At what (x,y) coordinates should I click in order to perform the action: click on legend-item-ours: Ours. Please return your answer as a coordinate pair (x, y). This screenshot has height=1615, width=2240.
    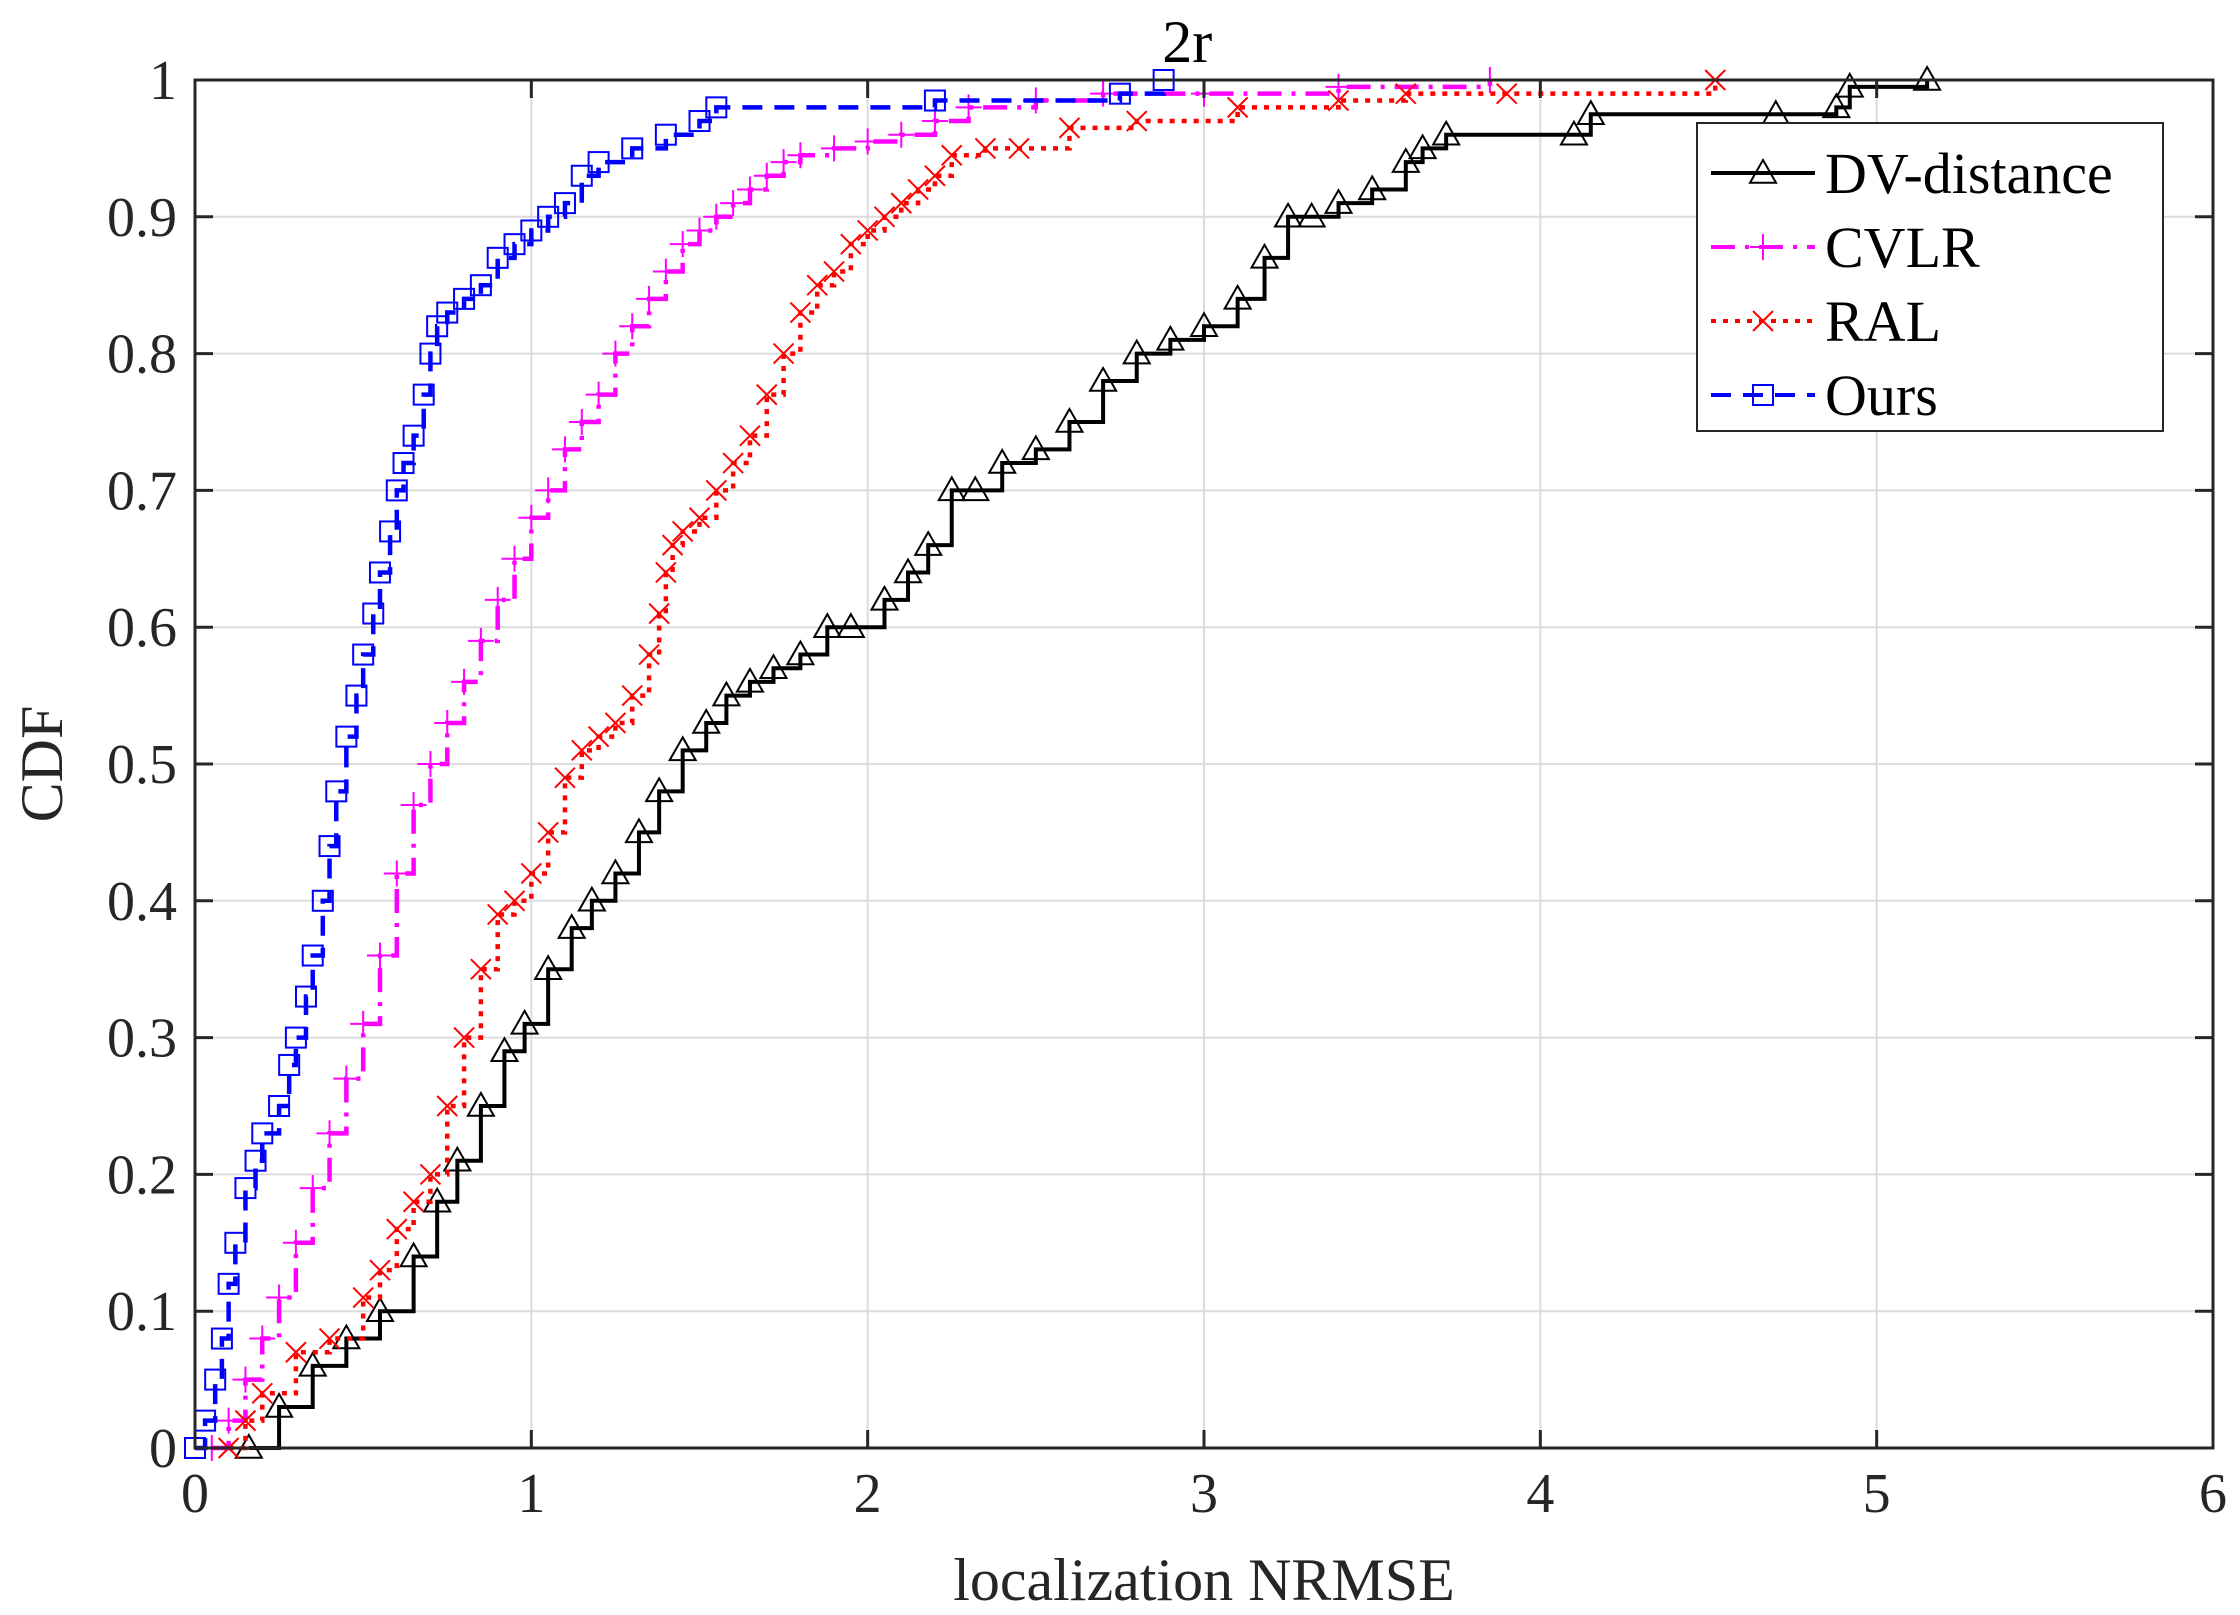
    Looking at the image, I should click on (1824, 395).